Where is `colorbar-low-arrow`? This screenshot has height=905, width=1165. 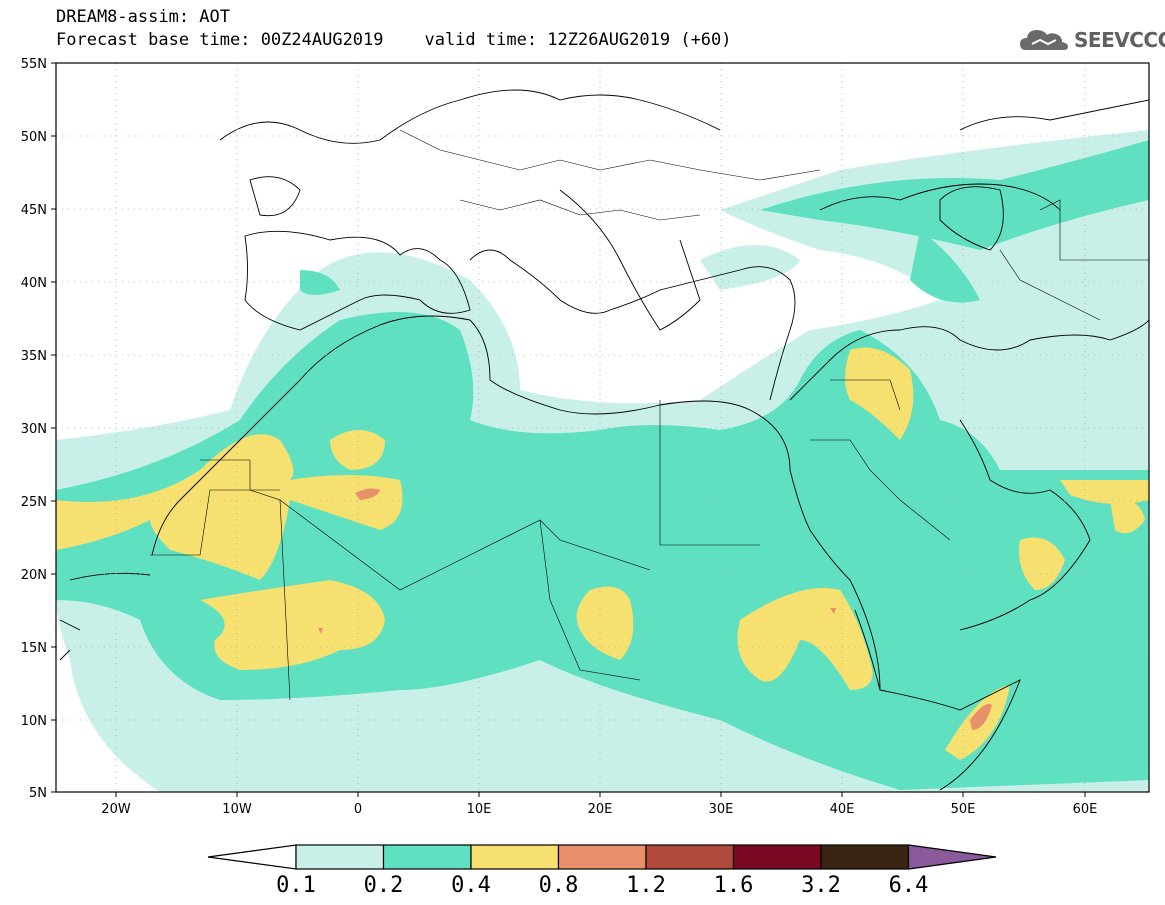
colorbar-low-arrow is located at coordinates (252, 857).